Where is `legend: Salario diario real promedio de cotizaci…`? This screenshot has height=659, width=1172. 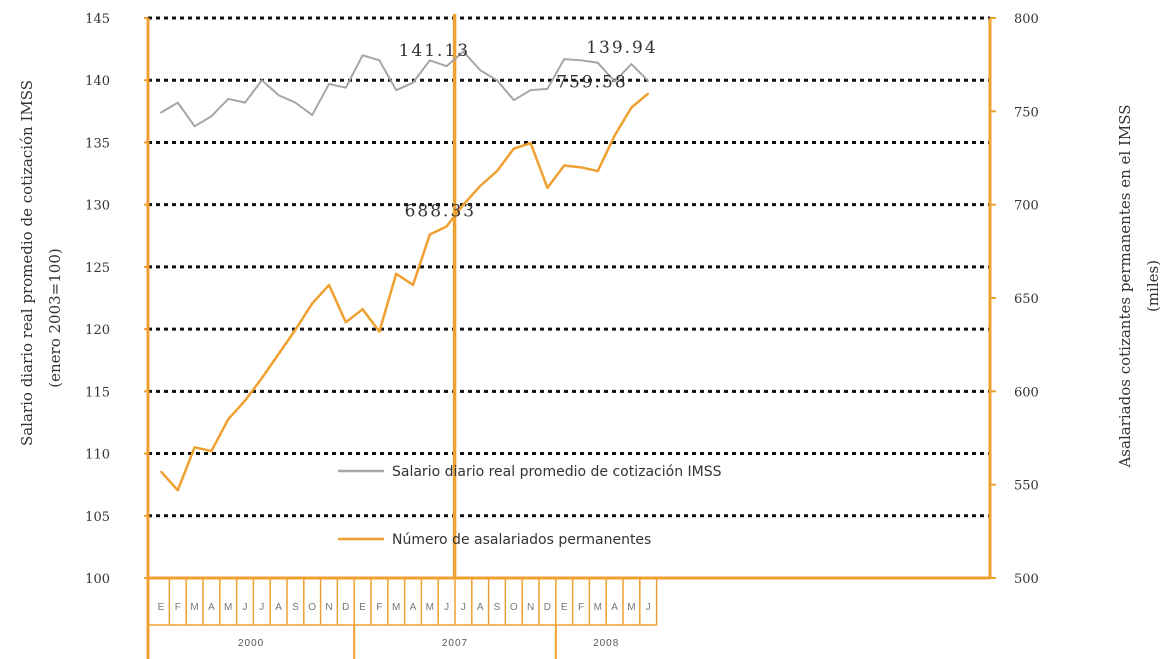 legend: Salario diario real promedio de cotizaci… is located at coordinates (530, 506).